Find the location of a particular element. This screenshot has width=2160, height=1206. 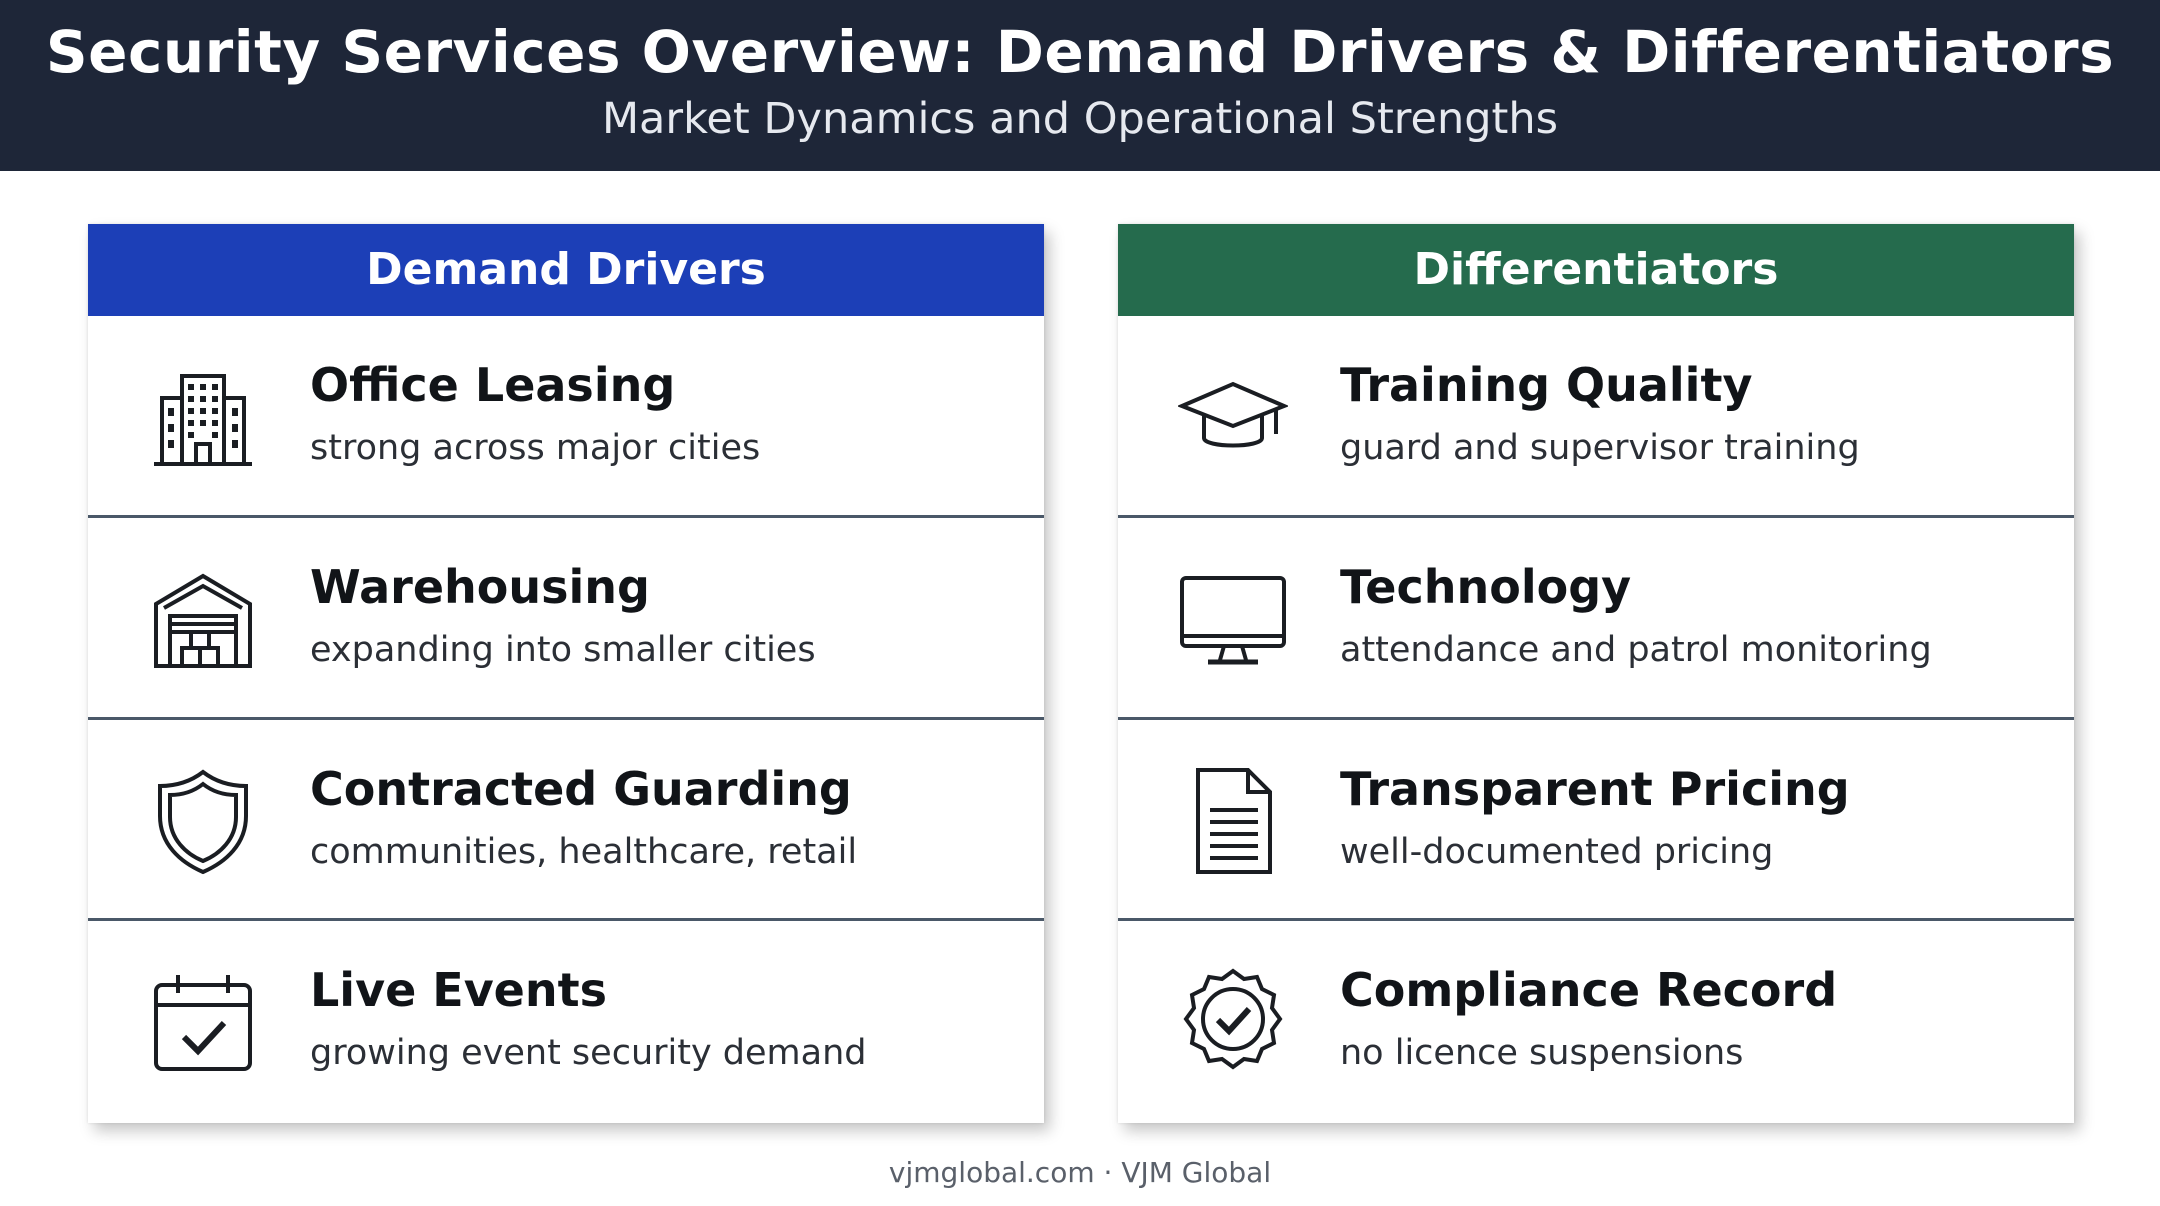

item-title: Training Quality is located at coordinates (1546, 385).